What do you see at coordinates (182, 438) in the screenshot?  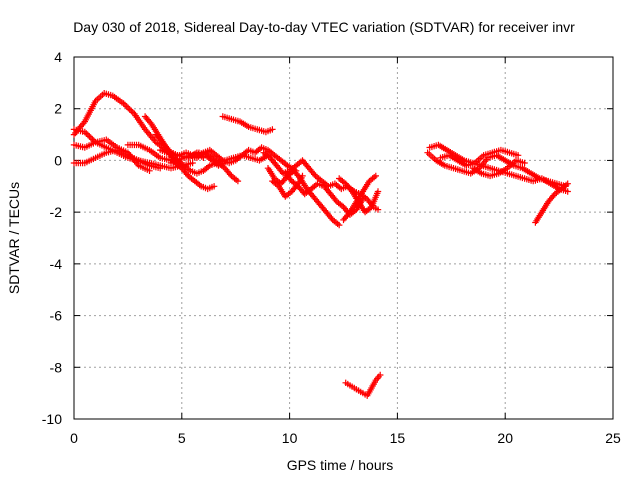 I see `x-tick-label: 5` at bounding box center [182, 438].